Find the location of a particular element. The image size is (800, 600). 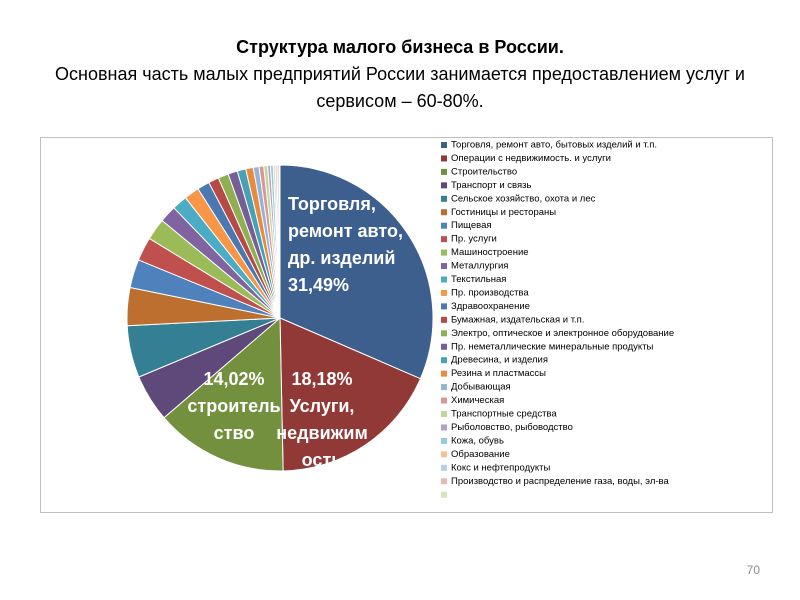

data-label-line: 18,18% is located at coordinates (321, 379).